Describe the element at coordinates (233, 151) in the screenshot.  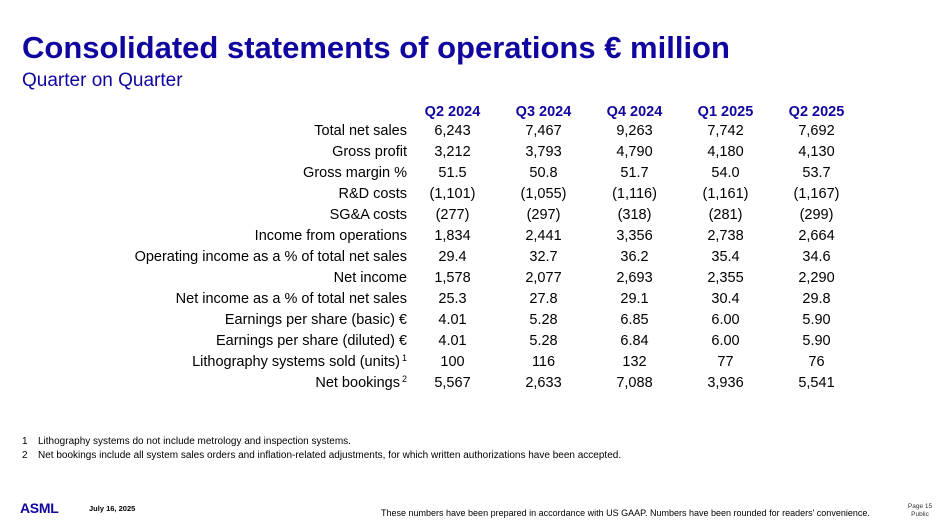
I see `row-label: Gross profit` at that location.